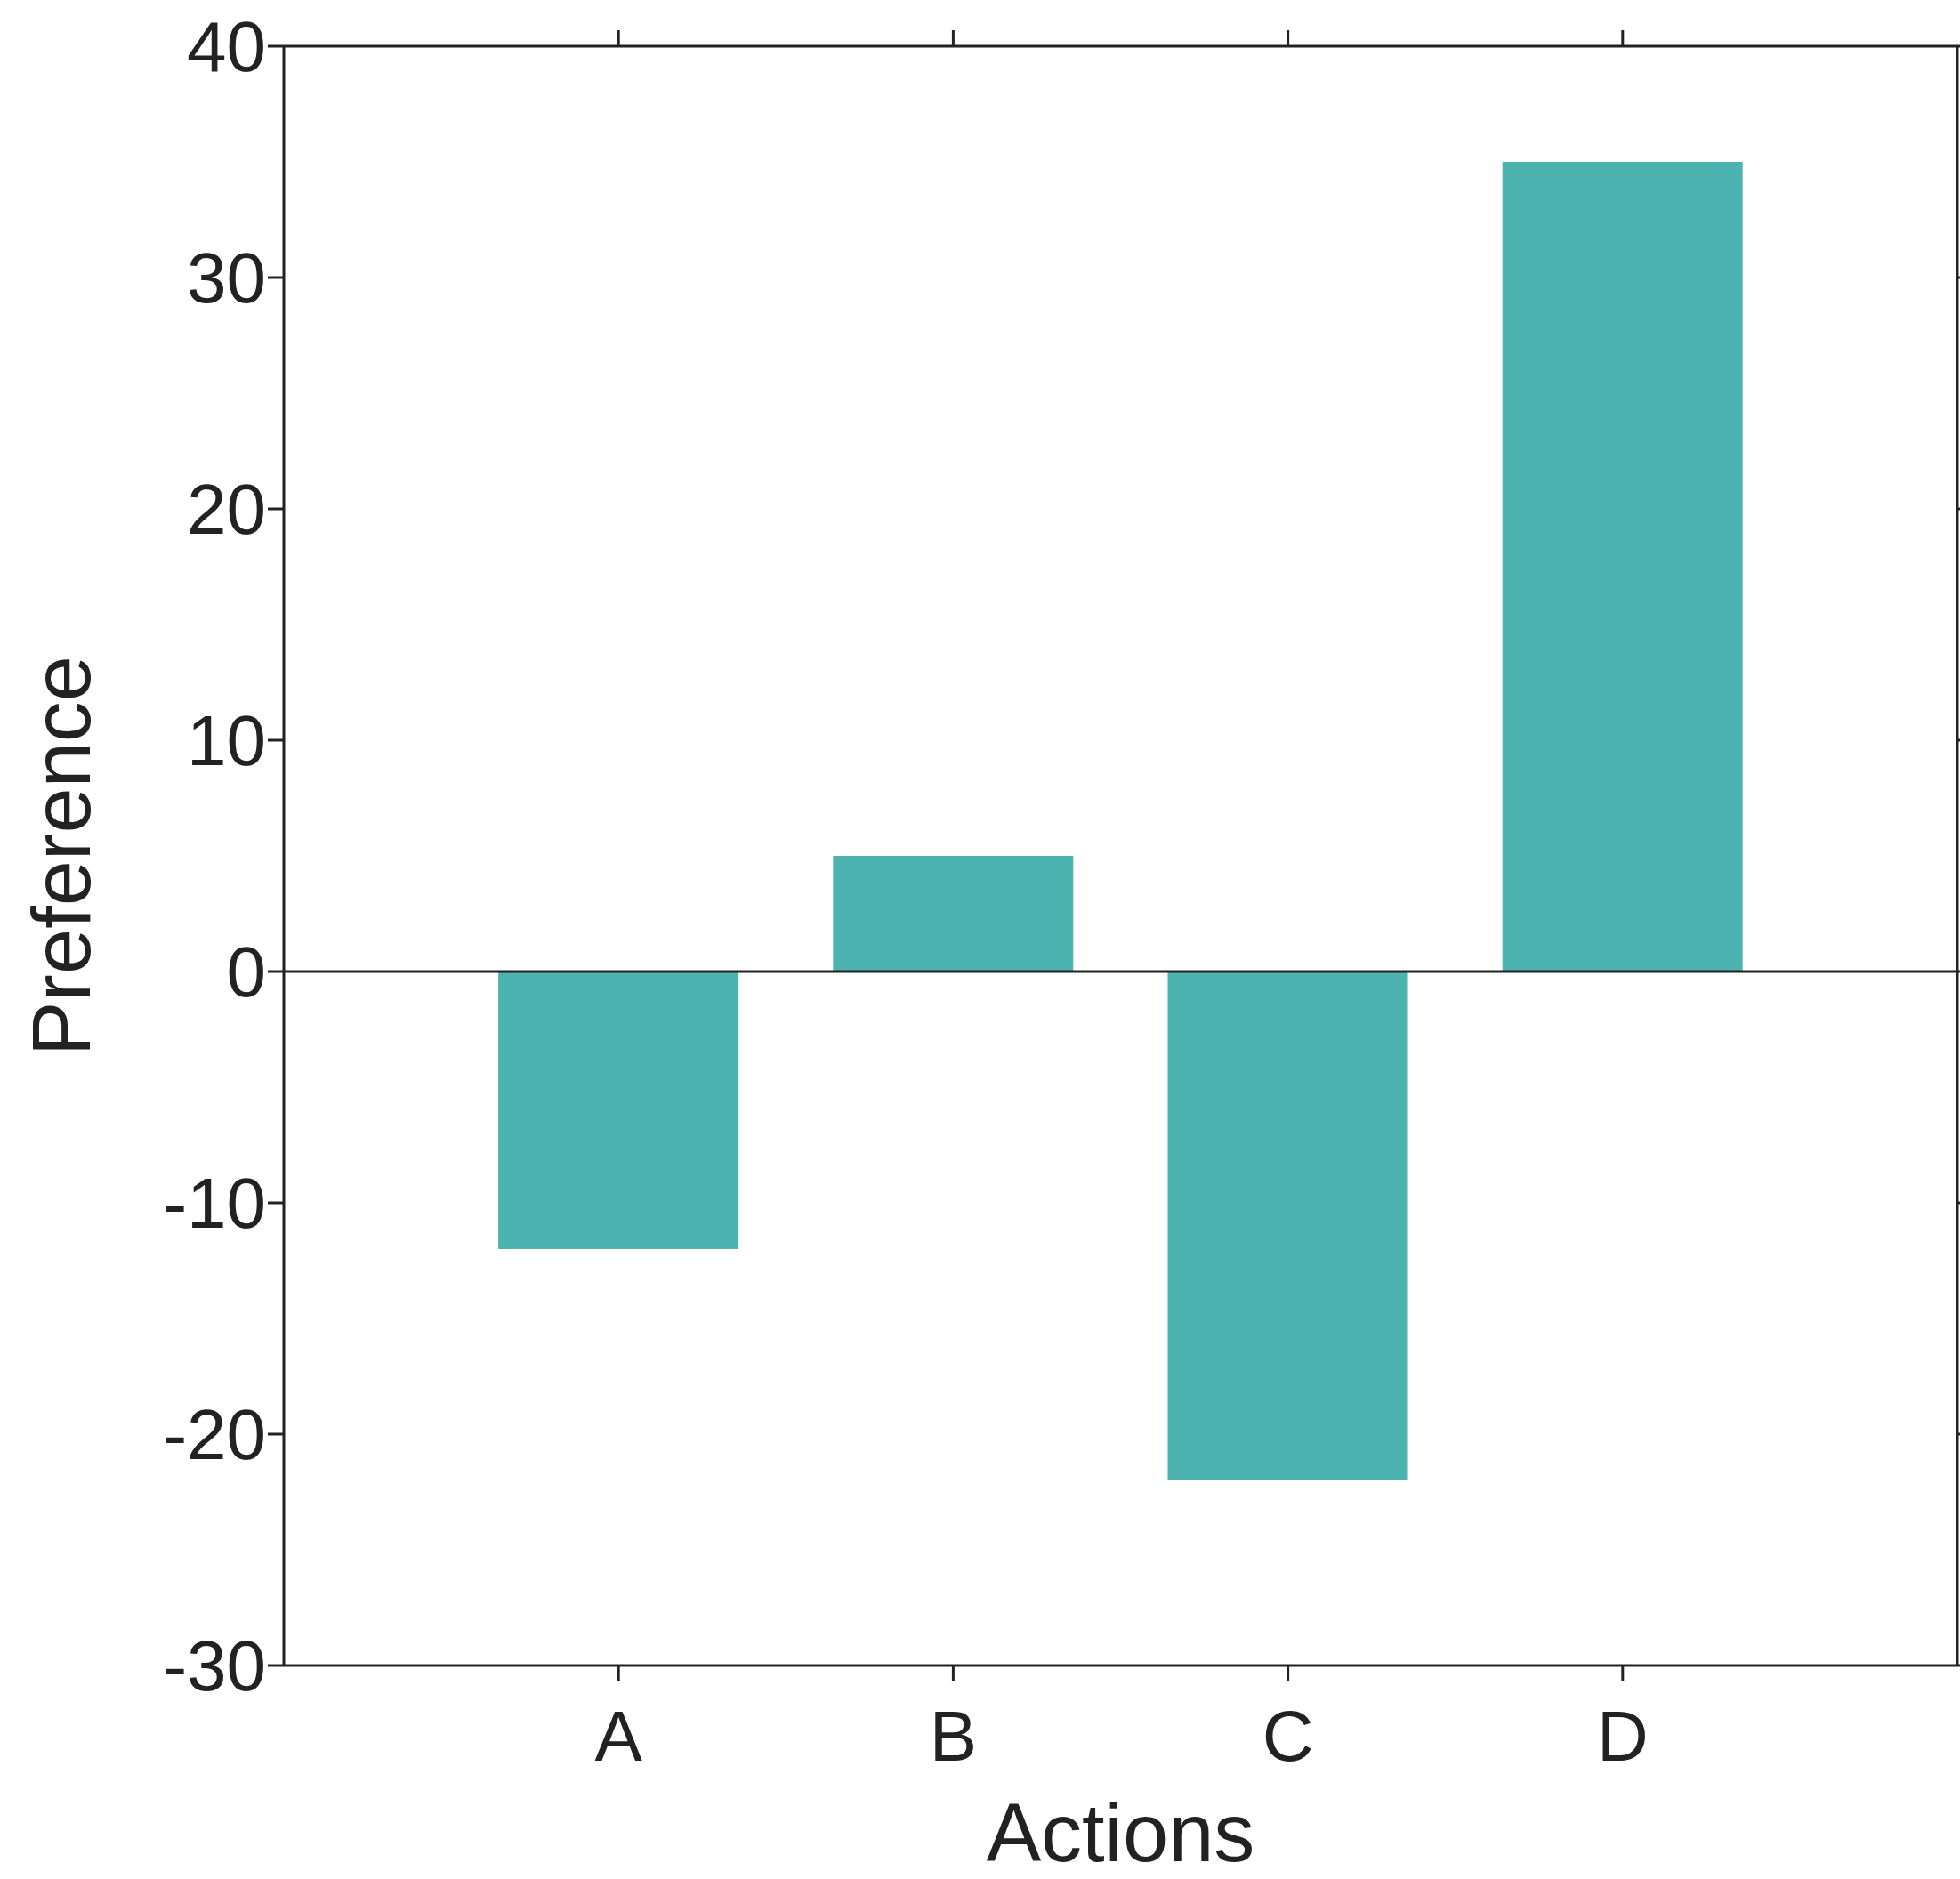 This screenshot has height=1879, width=1960. I want to click on y-tick-label: 30, so click(227, 278).